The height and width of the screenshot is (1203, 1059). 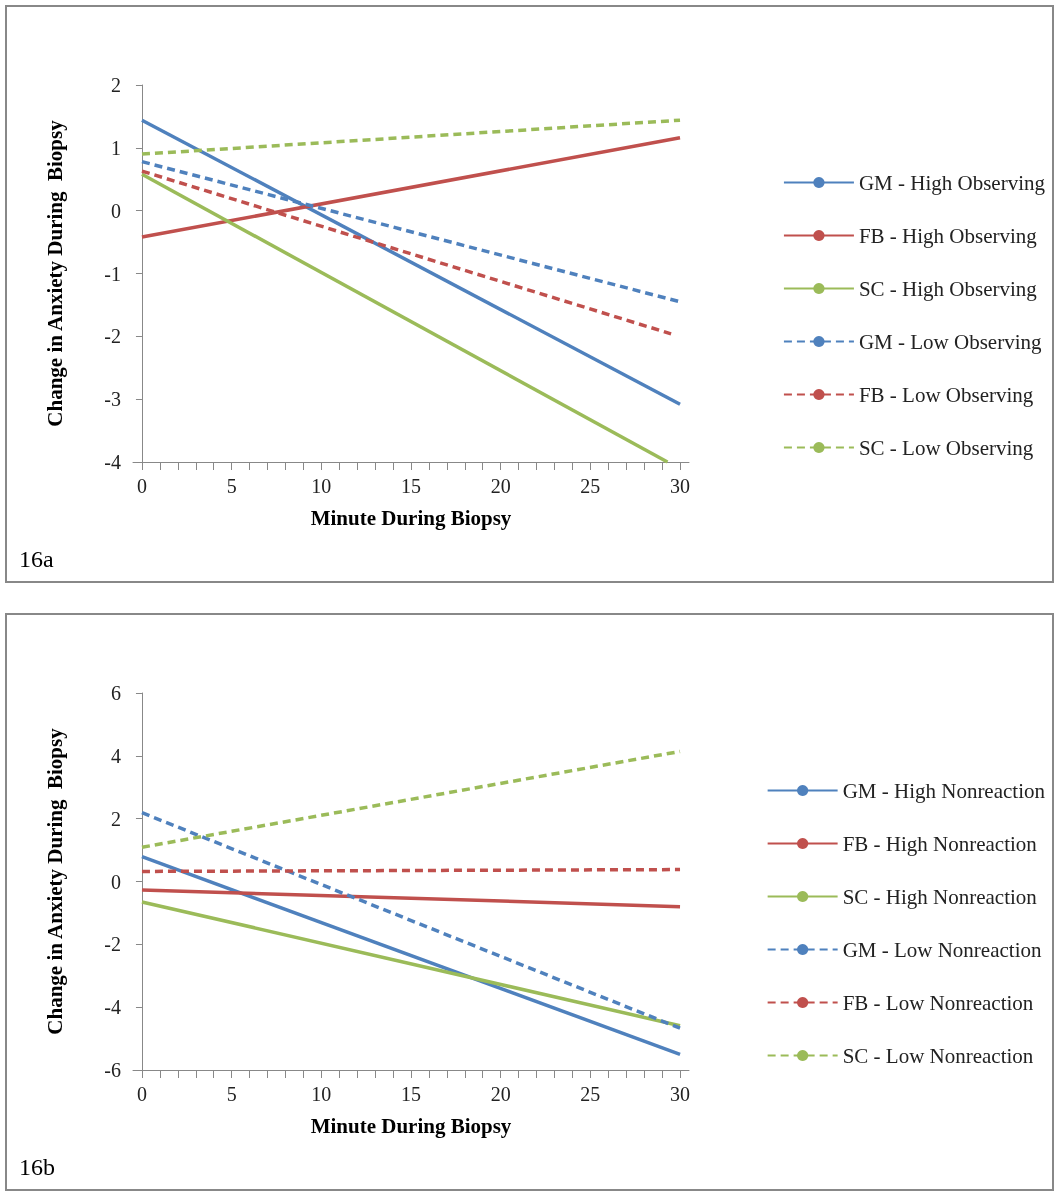 What do you see at coordinates (948, 235) in the screenshot?
I see `legend-label: FB - High Observing` at bounding box center [948, 235].